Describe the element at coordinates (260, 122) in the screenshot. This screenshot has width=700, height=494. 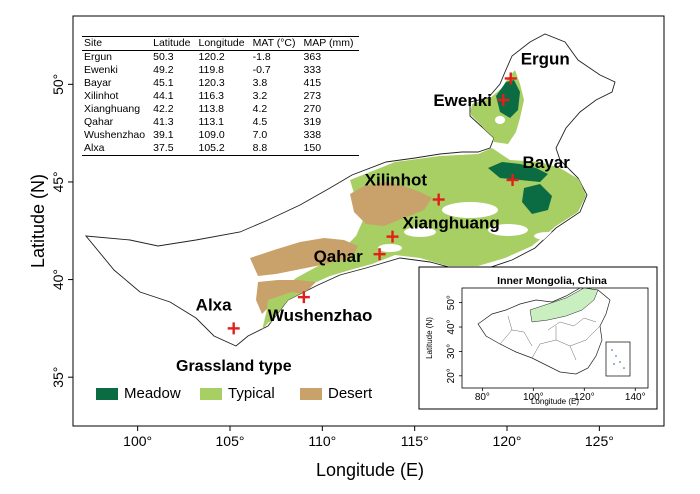
I see `table-cell: 4.5` at that location.